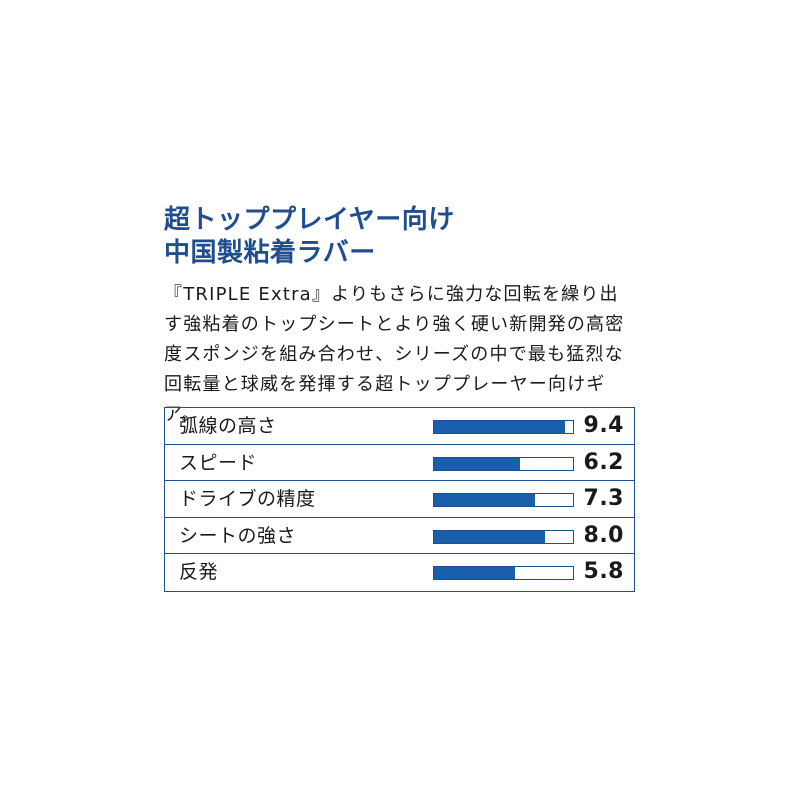 Image resolution: width=800 pixels, height=800 pixels. Describe the element at coordinates (399, 463) in the screenshot. I see `spec-row-speed: スピード 6.2` at that location.